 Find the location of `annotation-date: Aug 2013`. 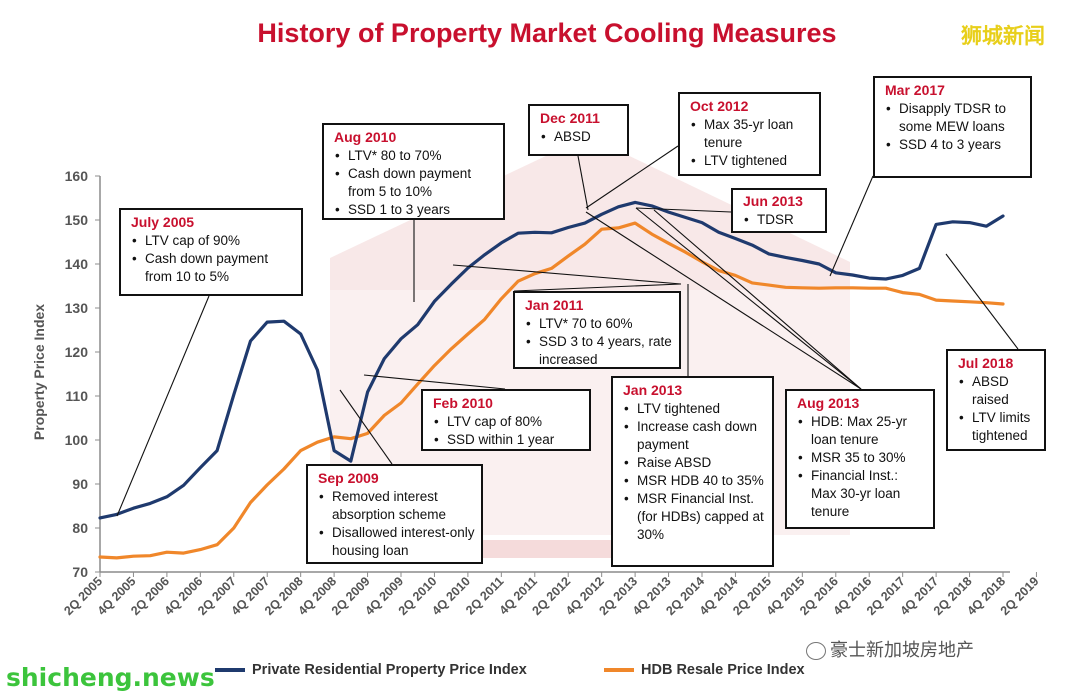

annotation-date: Aug 2013 is located at coordinates (828, 403).